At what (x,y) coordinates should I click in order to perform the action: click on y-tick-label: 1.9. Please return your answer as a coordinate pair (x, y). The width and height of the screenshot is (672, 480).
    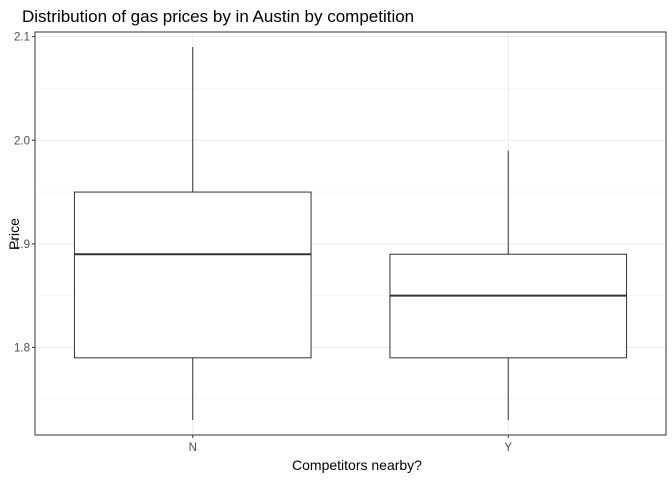
    Looking at the image, I should click on (22, 245).